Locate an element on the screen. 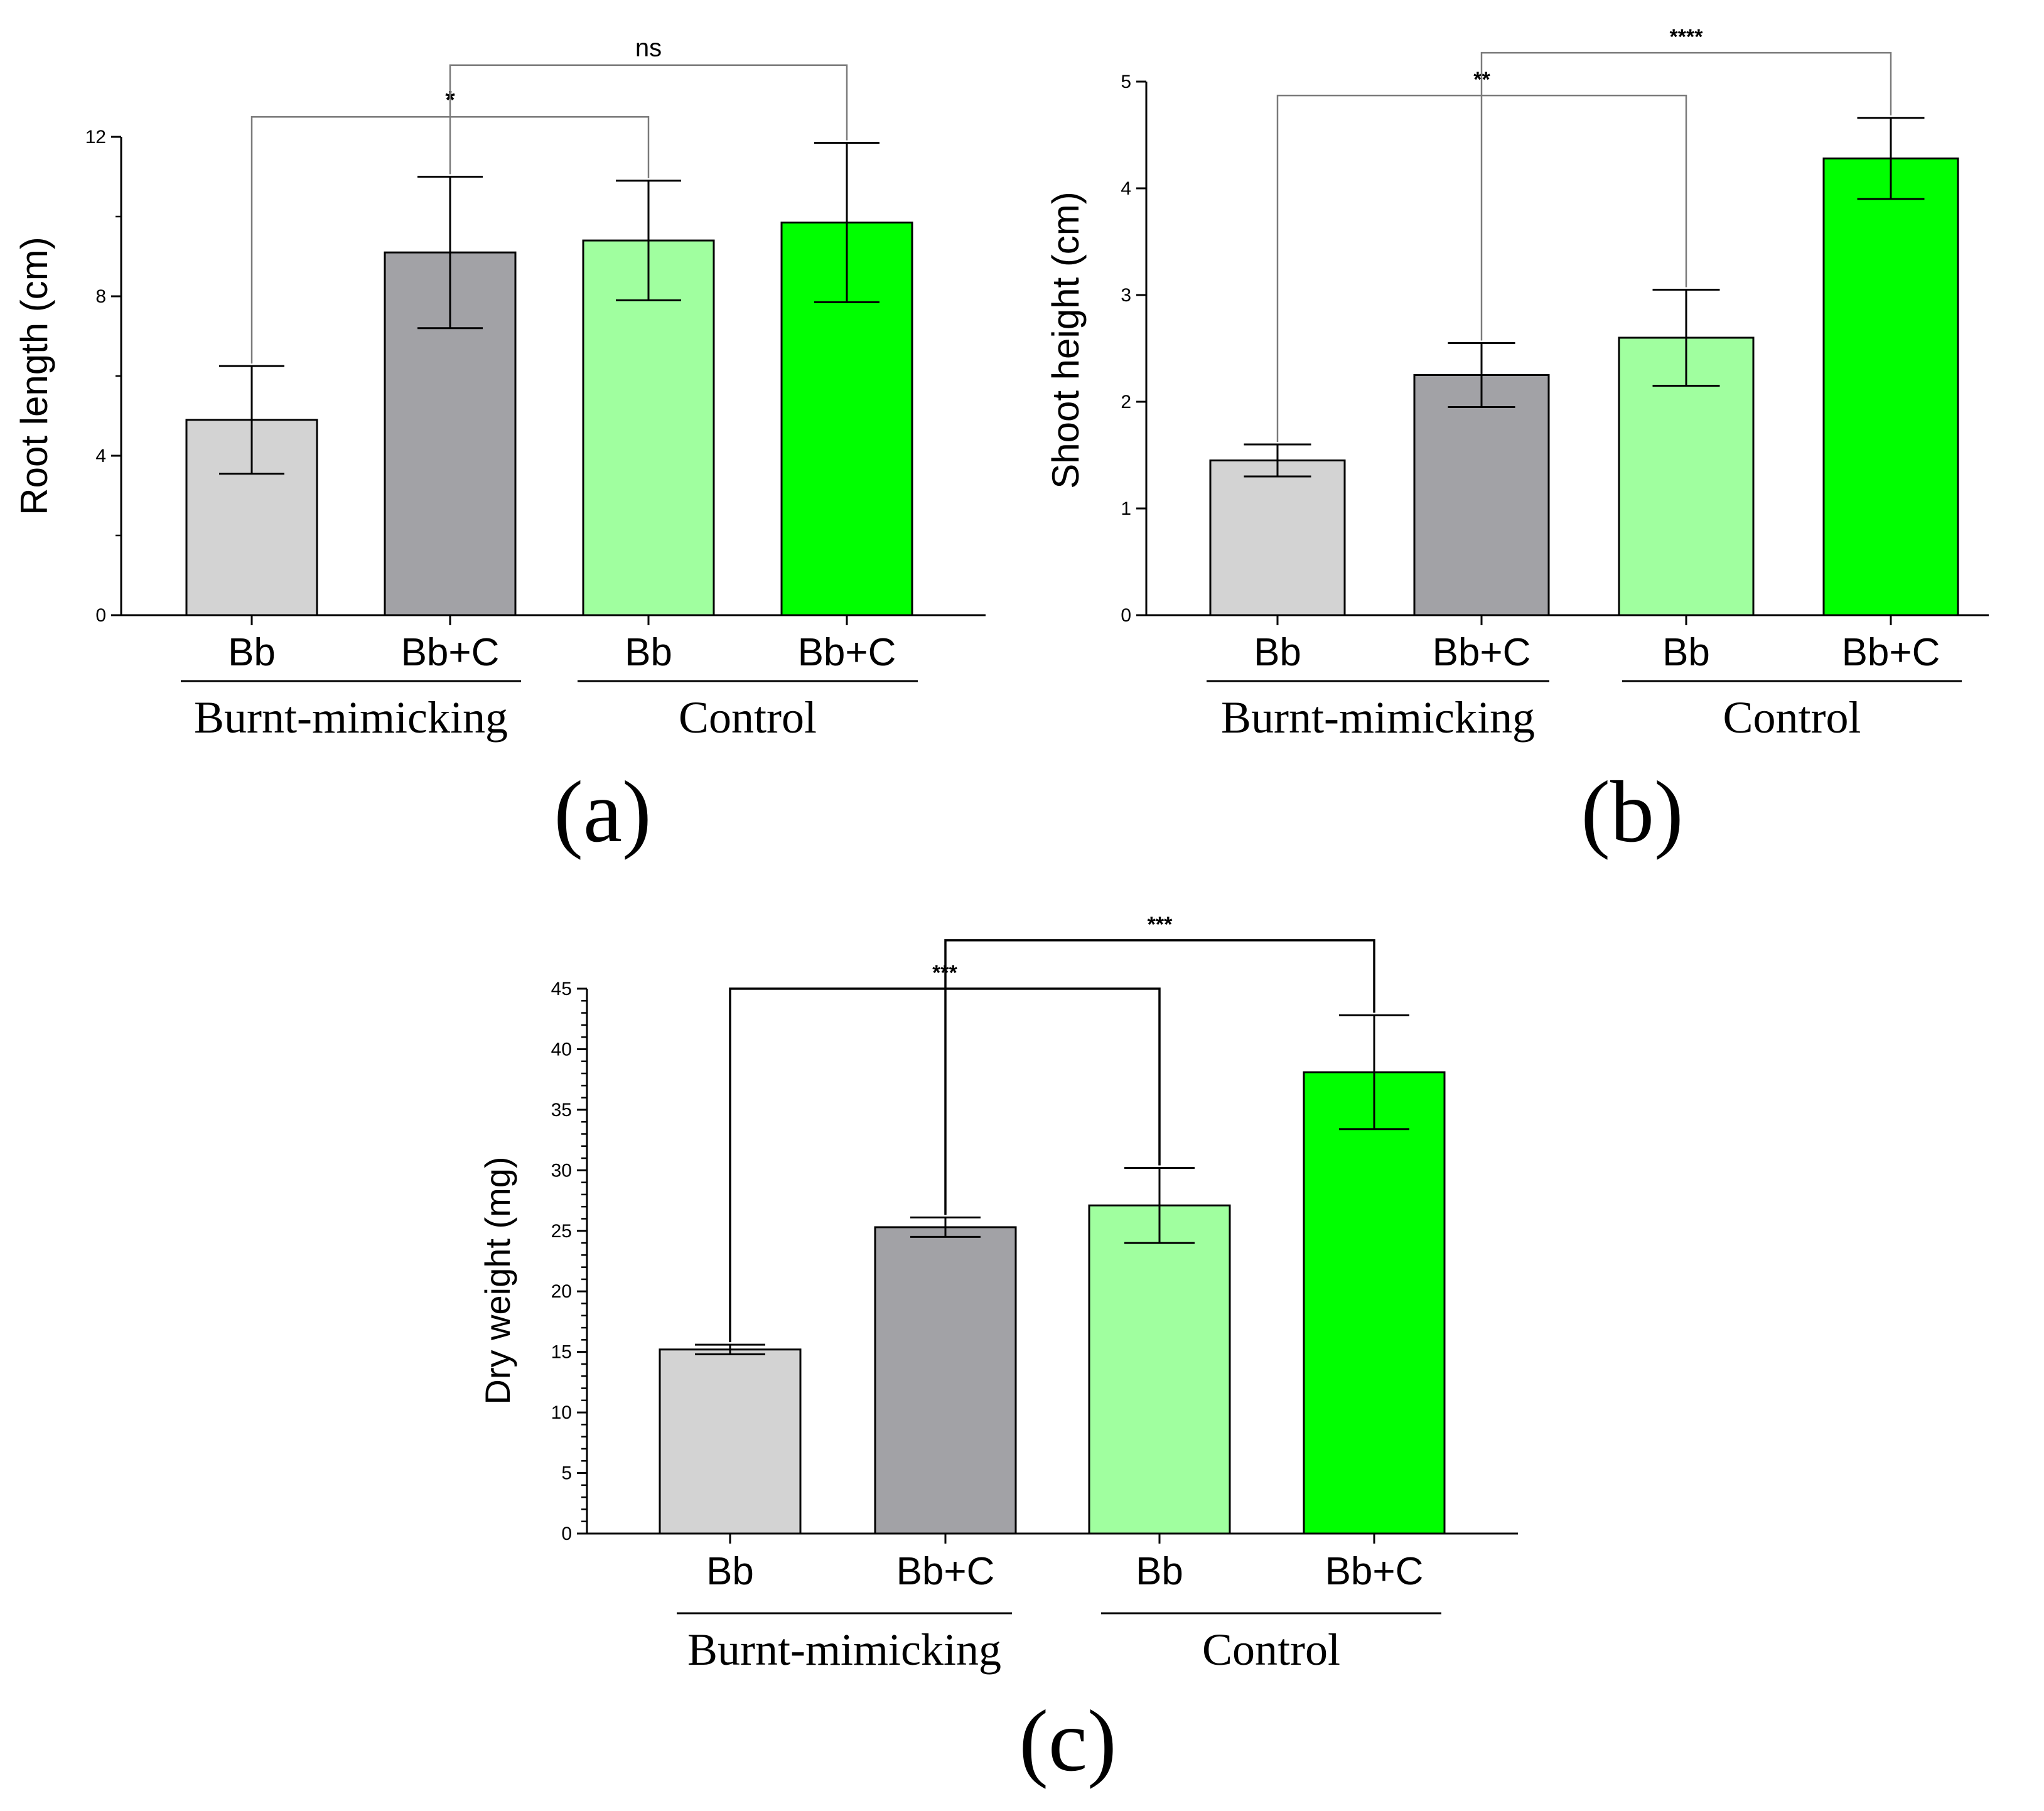  panel-label: (b) is located at coordinates (1632, 812).